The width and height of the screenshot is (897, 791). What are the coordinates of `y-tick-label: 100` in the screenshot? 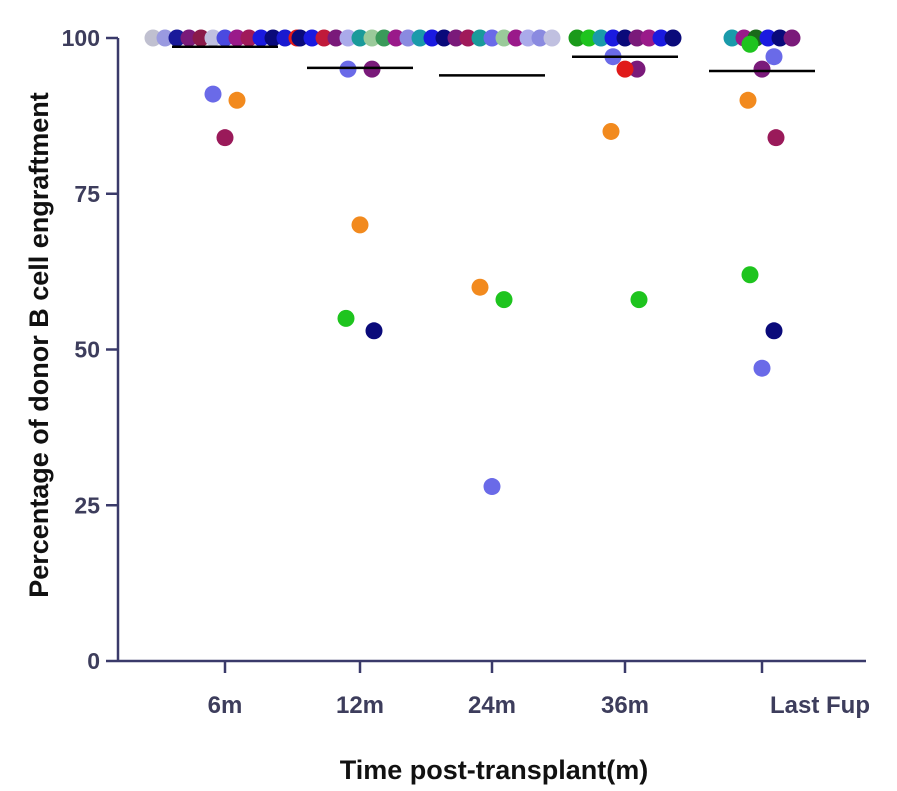 It's located at (81, 38).